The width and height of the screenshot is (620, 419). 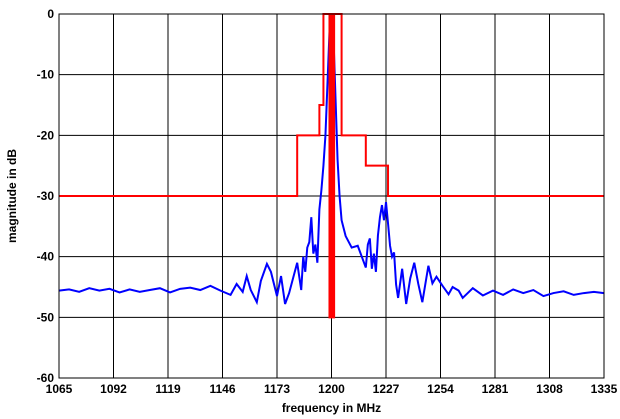 I want to click on y-tick-label: 0, so click(x=50, y=14).